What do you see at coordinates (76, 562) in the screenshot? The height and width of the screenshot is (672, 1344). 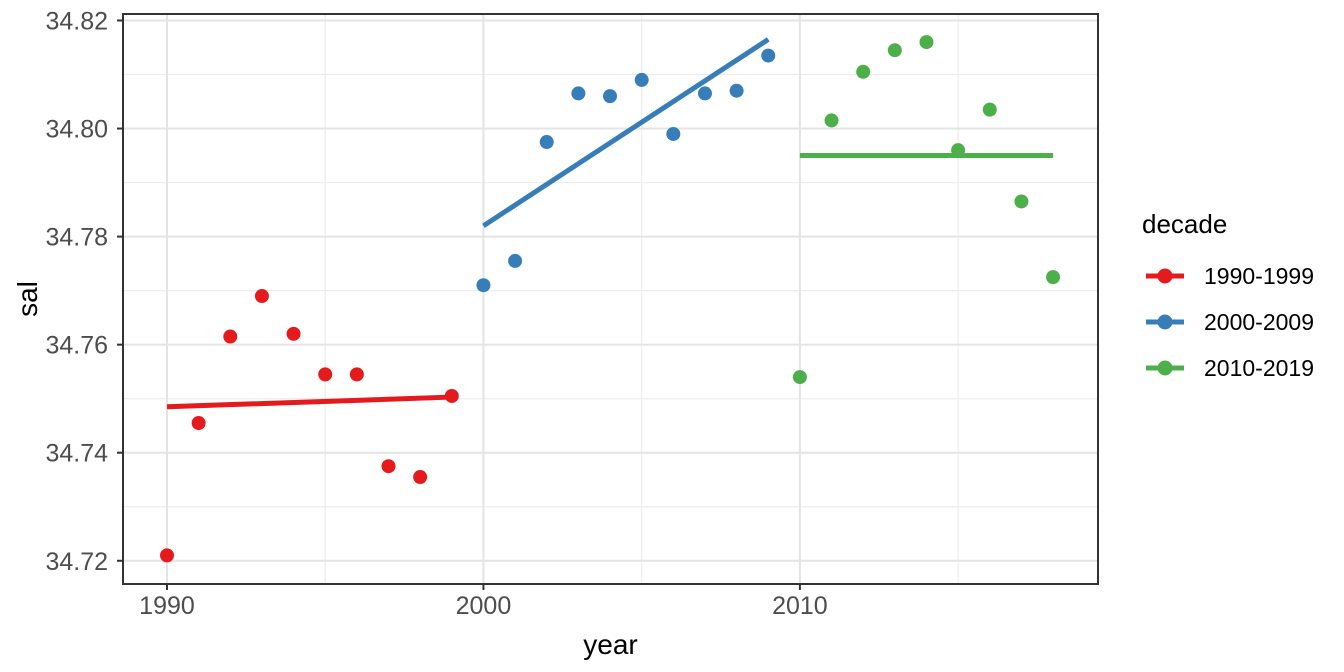 I see `y-tick-label: 34.72` at bounding box center [76, 562].